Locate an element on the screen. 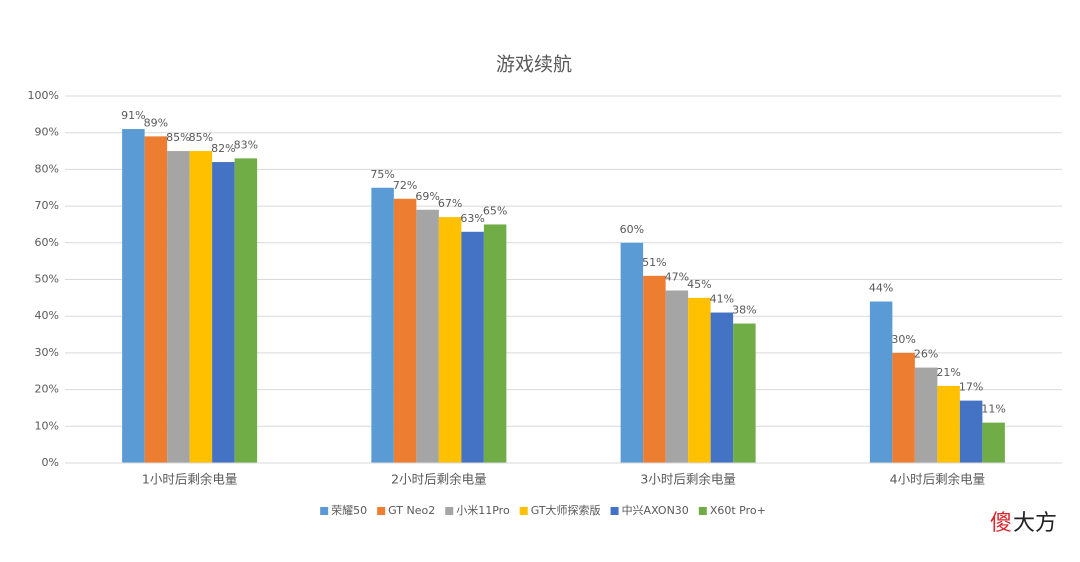  data-label: 72% is located at coordinates (405, 185).